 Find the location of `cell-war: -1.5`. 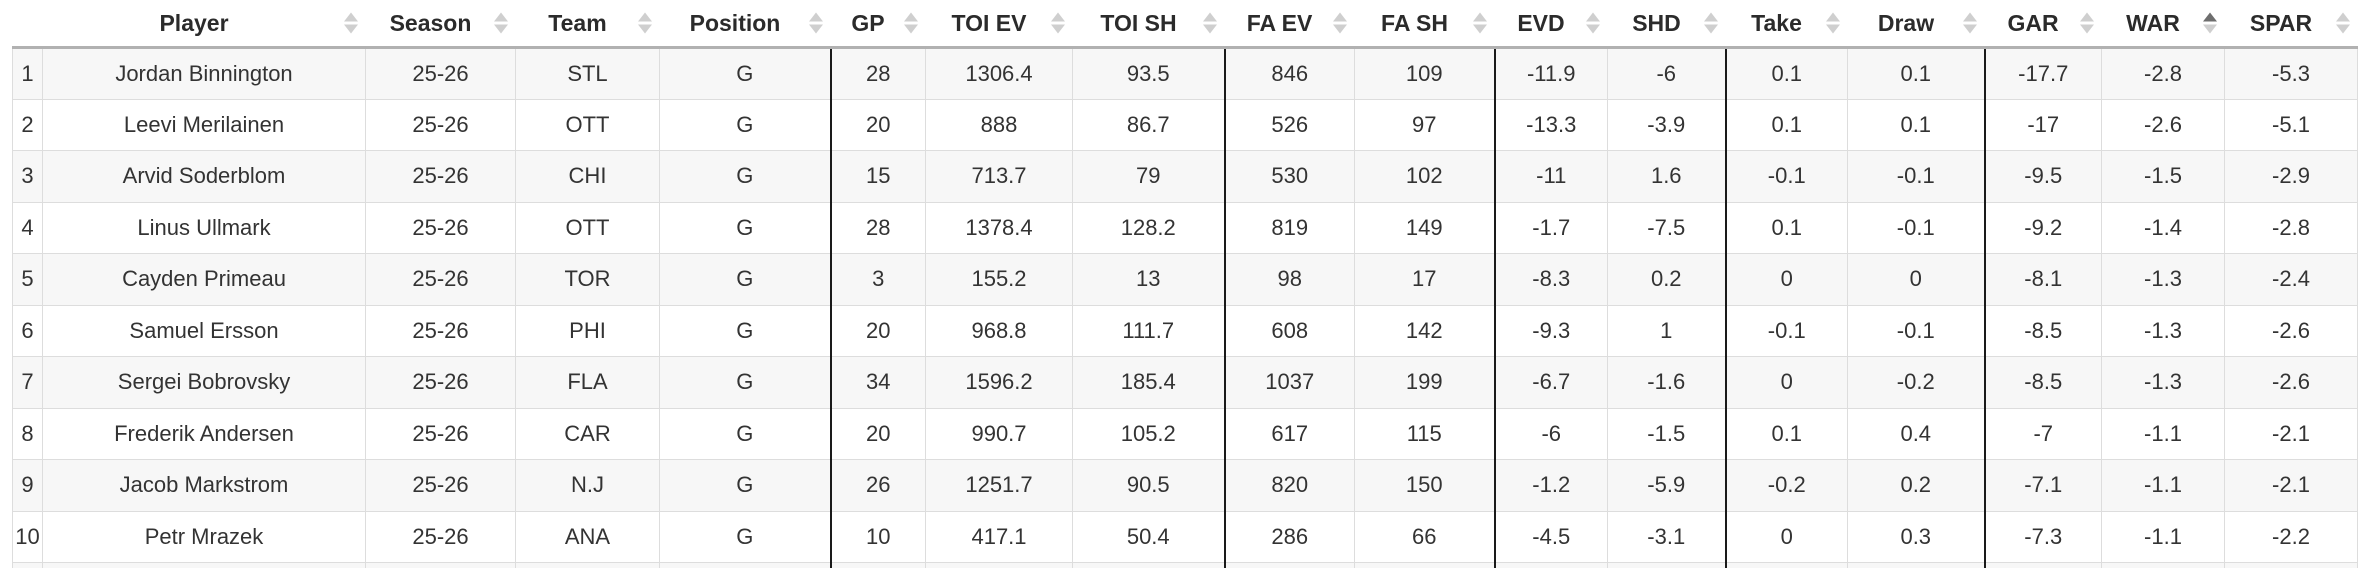

cell-war: -1.5 is located at coordinates (2163, 176).